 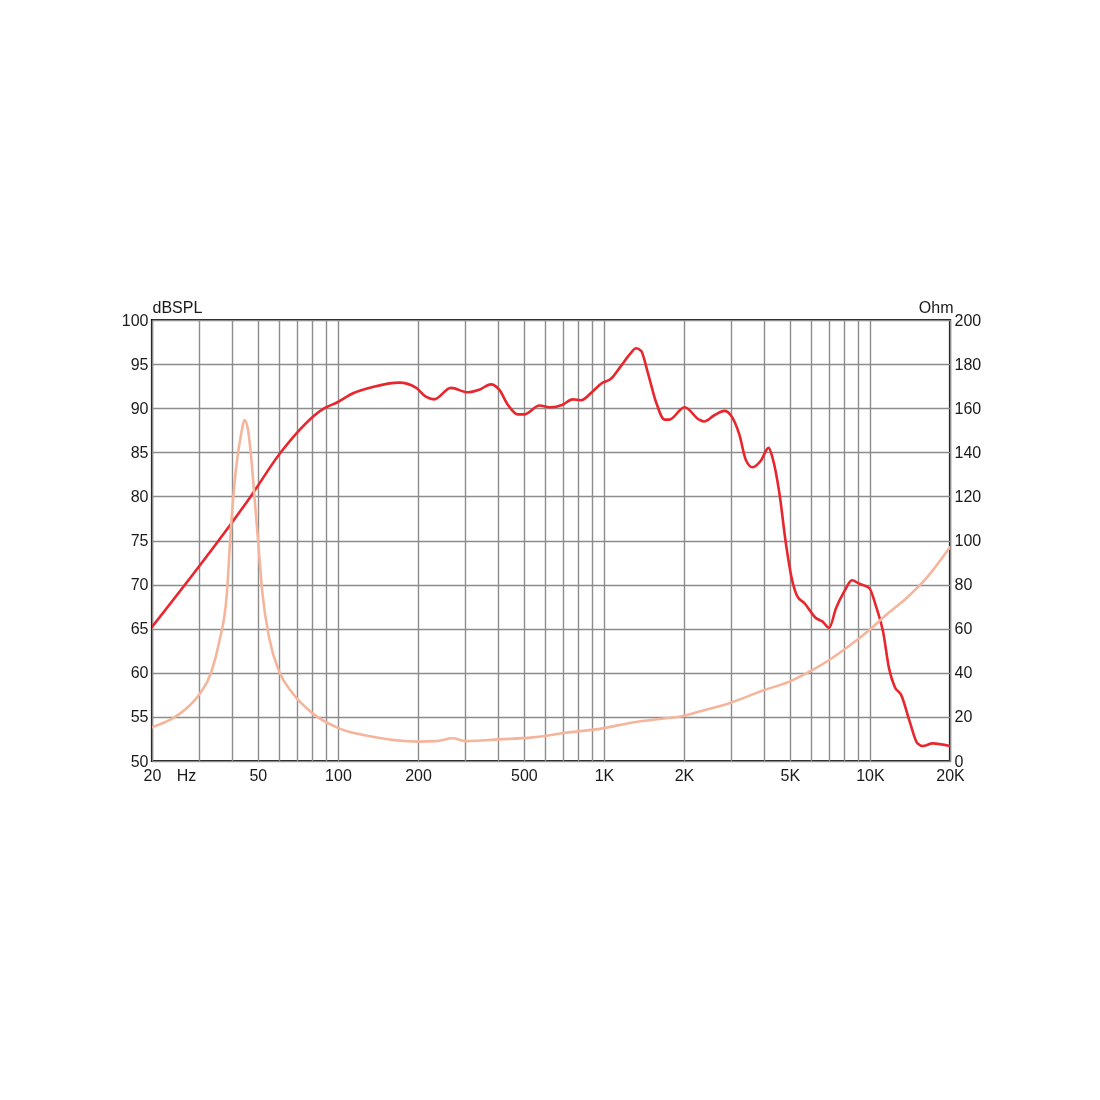 What do you see at coordinates (968, 496) in the screenshot?
I see `y2-tick-label: 120` at bounding box center [968, 496].